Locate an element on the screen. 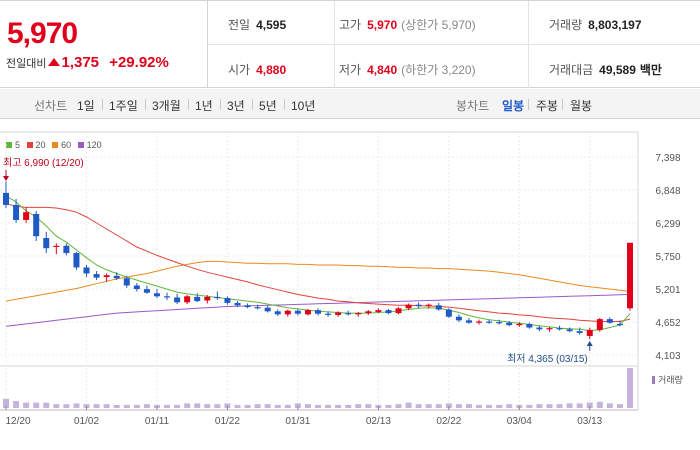 This screenshot has height=450, width=700. trade-amount-unit: 백만 is located at coordinates (650, 70).